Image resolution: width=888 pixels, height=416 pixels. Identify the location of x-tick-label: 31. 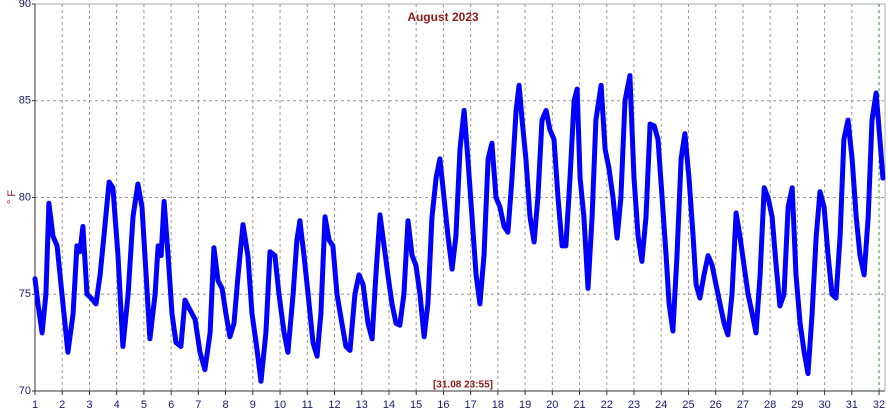
(852, 405).